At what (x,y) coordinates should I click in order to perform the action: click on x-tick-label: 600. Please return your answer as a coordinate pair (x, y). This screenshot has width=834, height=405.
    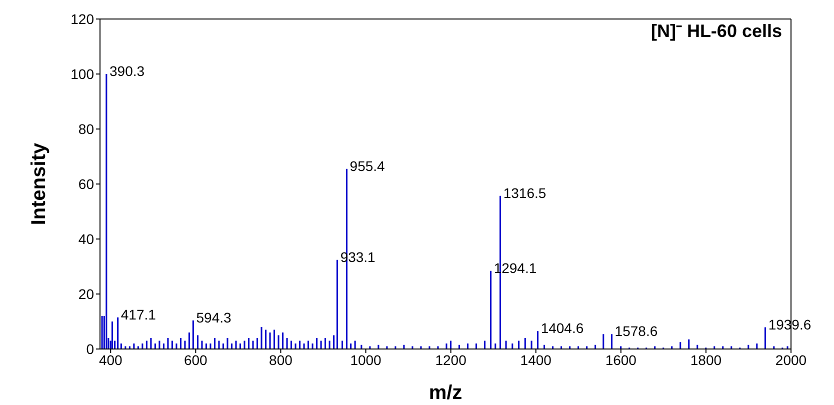
    Looking at the image, I should click on (196, 360).